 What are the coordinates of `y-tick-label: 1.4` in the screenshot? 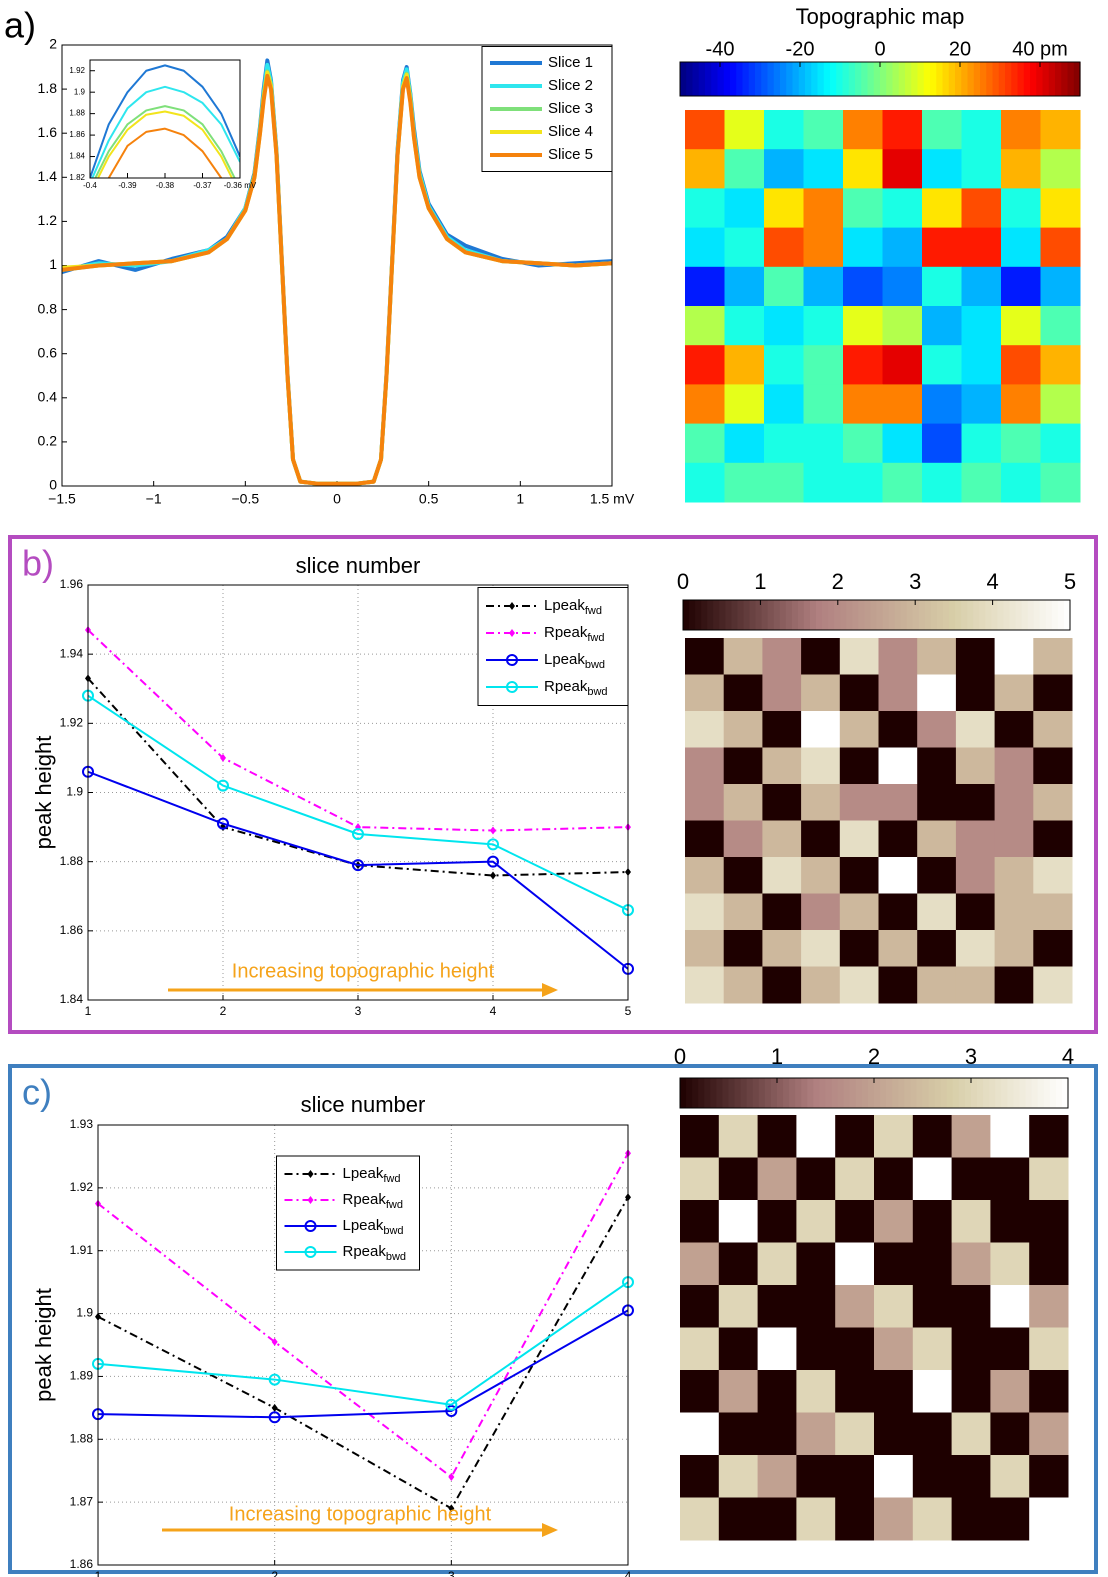 It's located at (48, 176).